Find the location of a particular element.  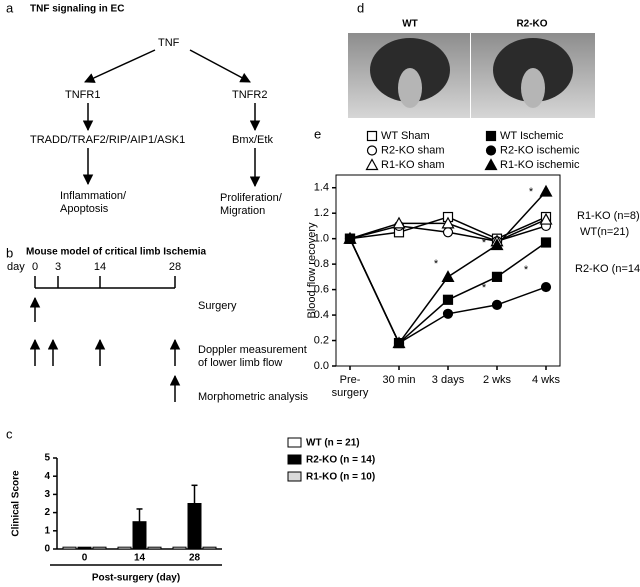

y-tick-label: 5 is located at coordinates (47, 458).